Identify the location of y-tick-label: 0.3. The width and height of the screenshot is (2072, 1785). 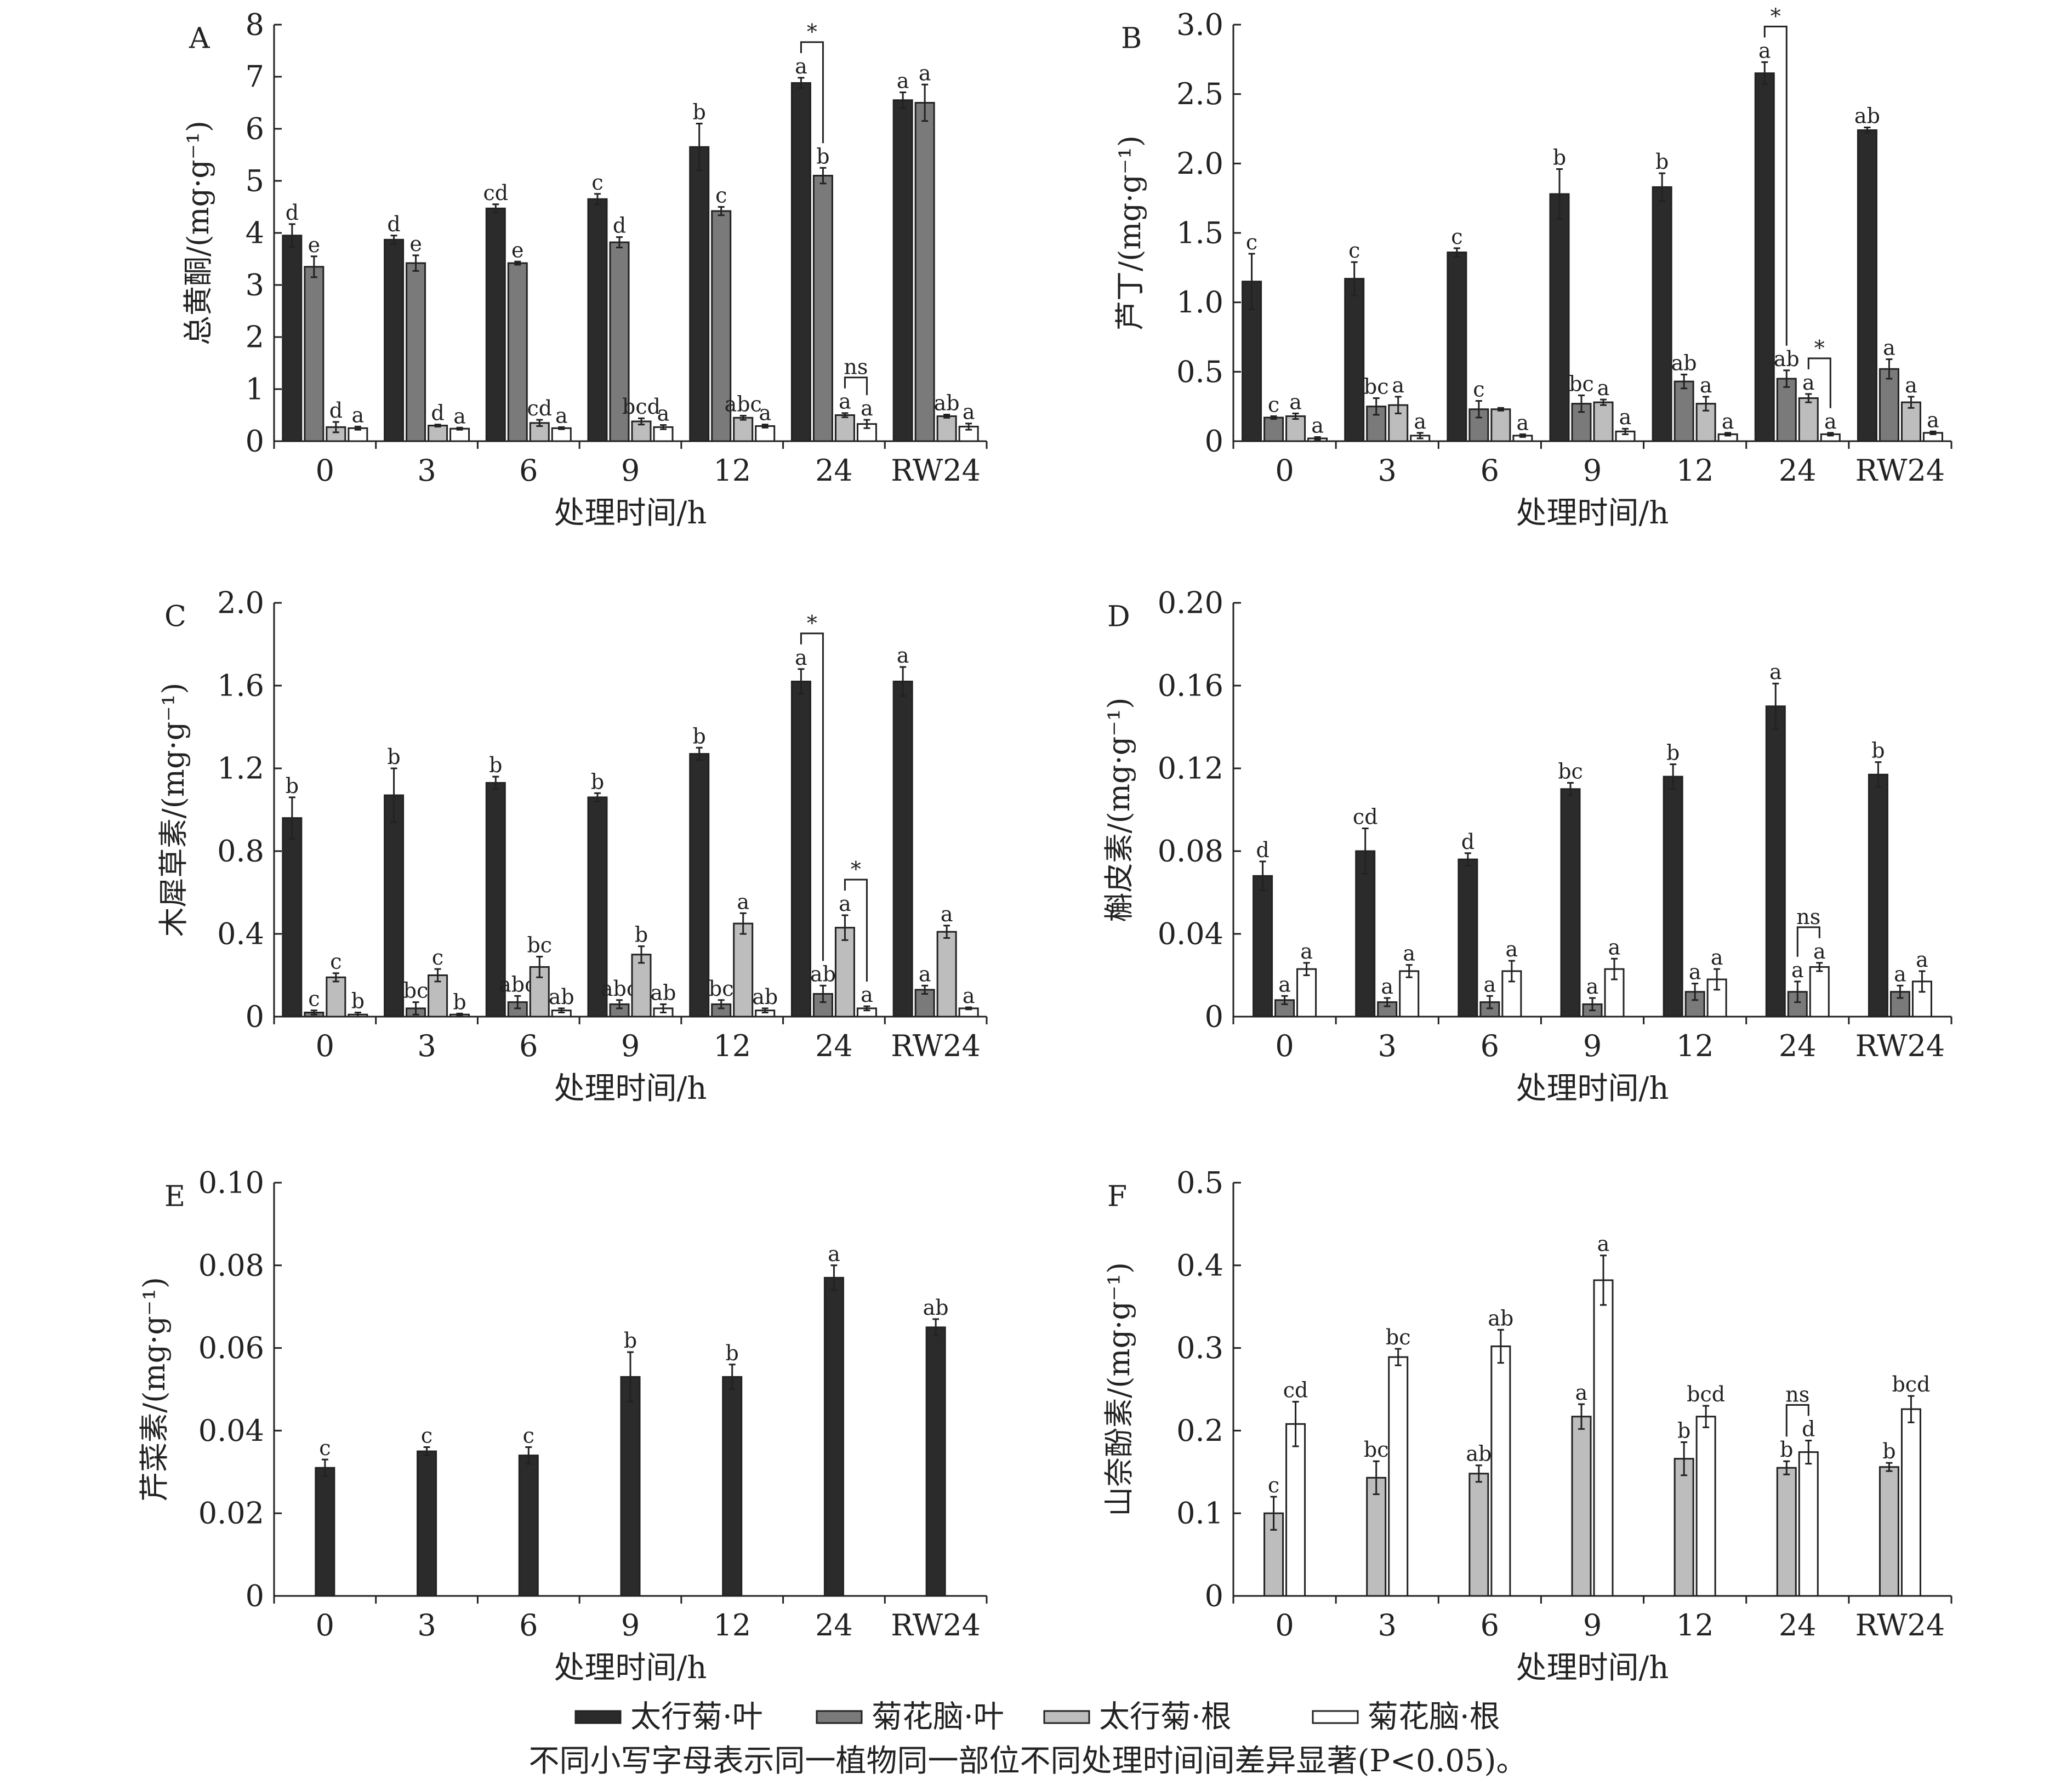
(1199, 1348).